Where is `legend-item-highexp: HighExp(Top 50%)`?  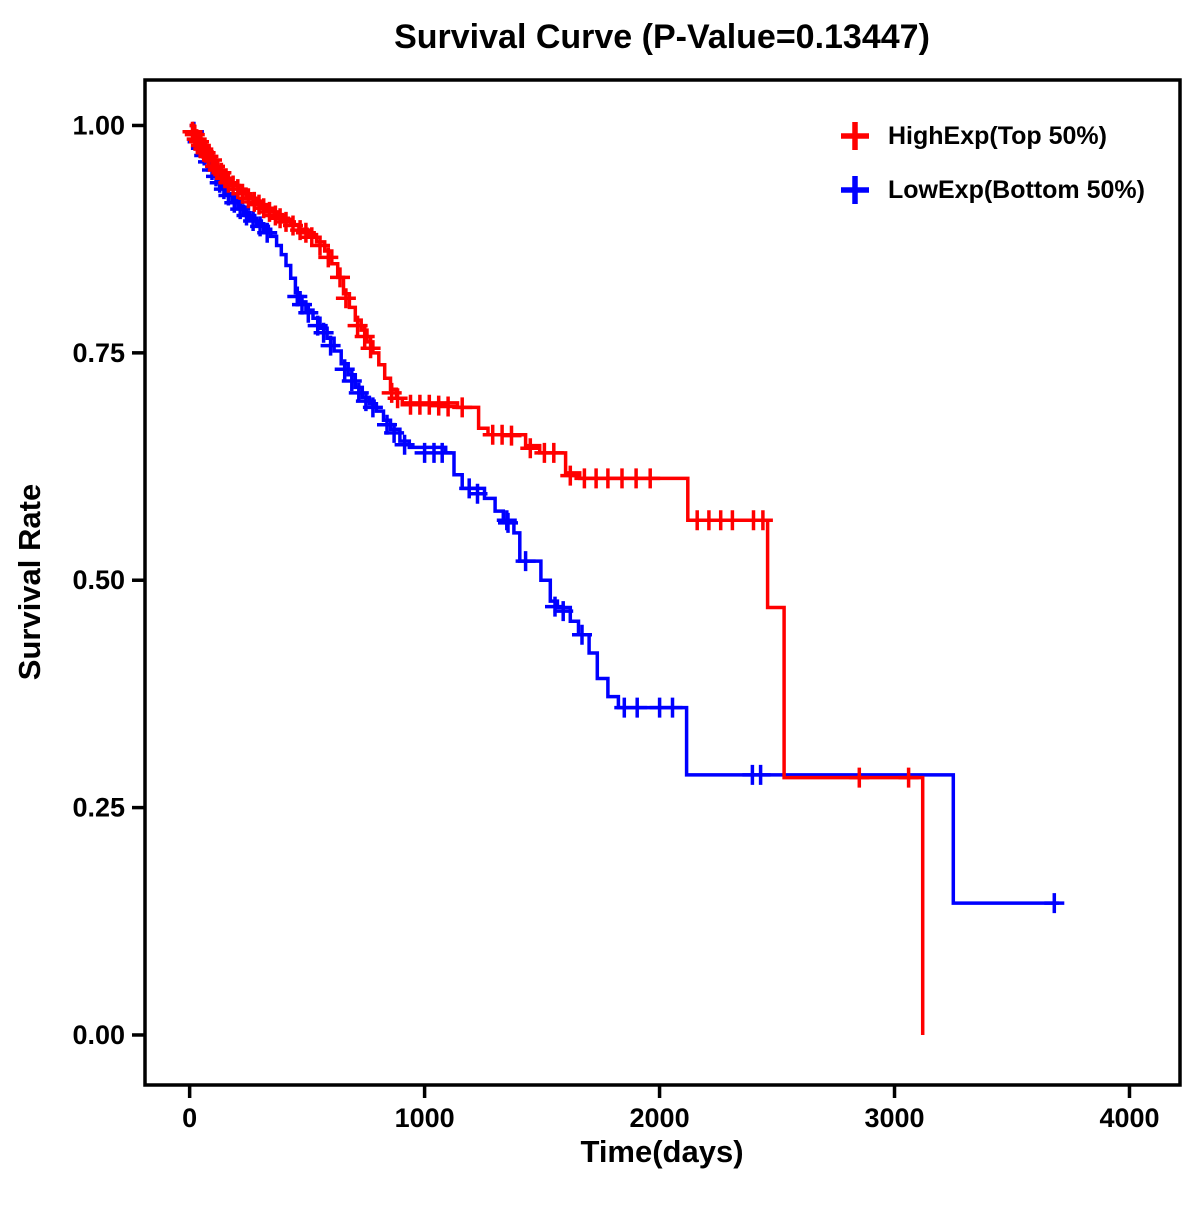 legend-item-highexp: HighExp(Top 50%) is located at coordinates (991, 136).